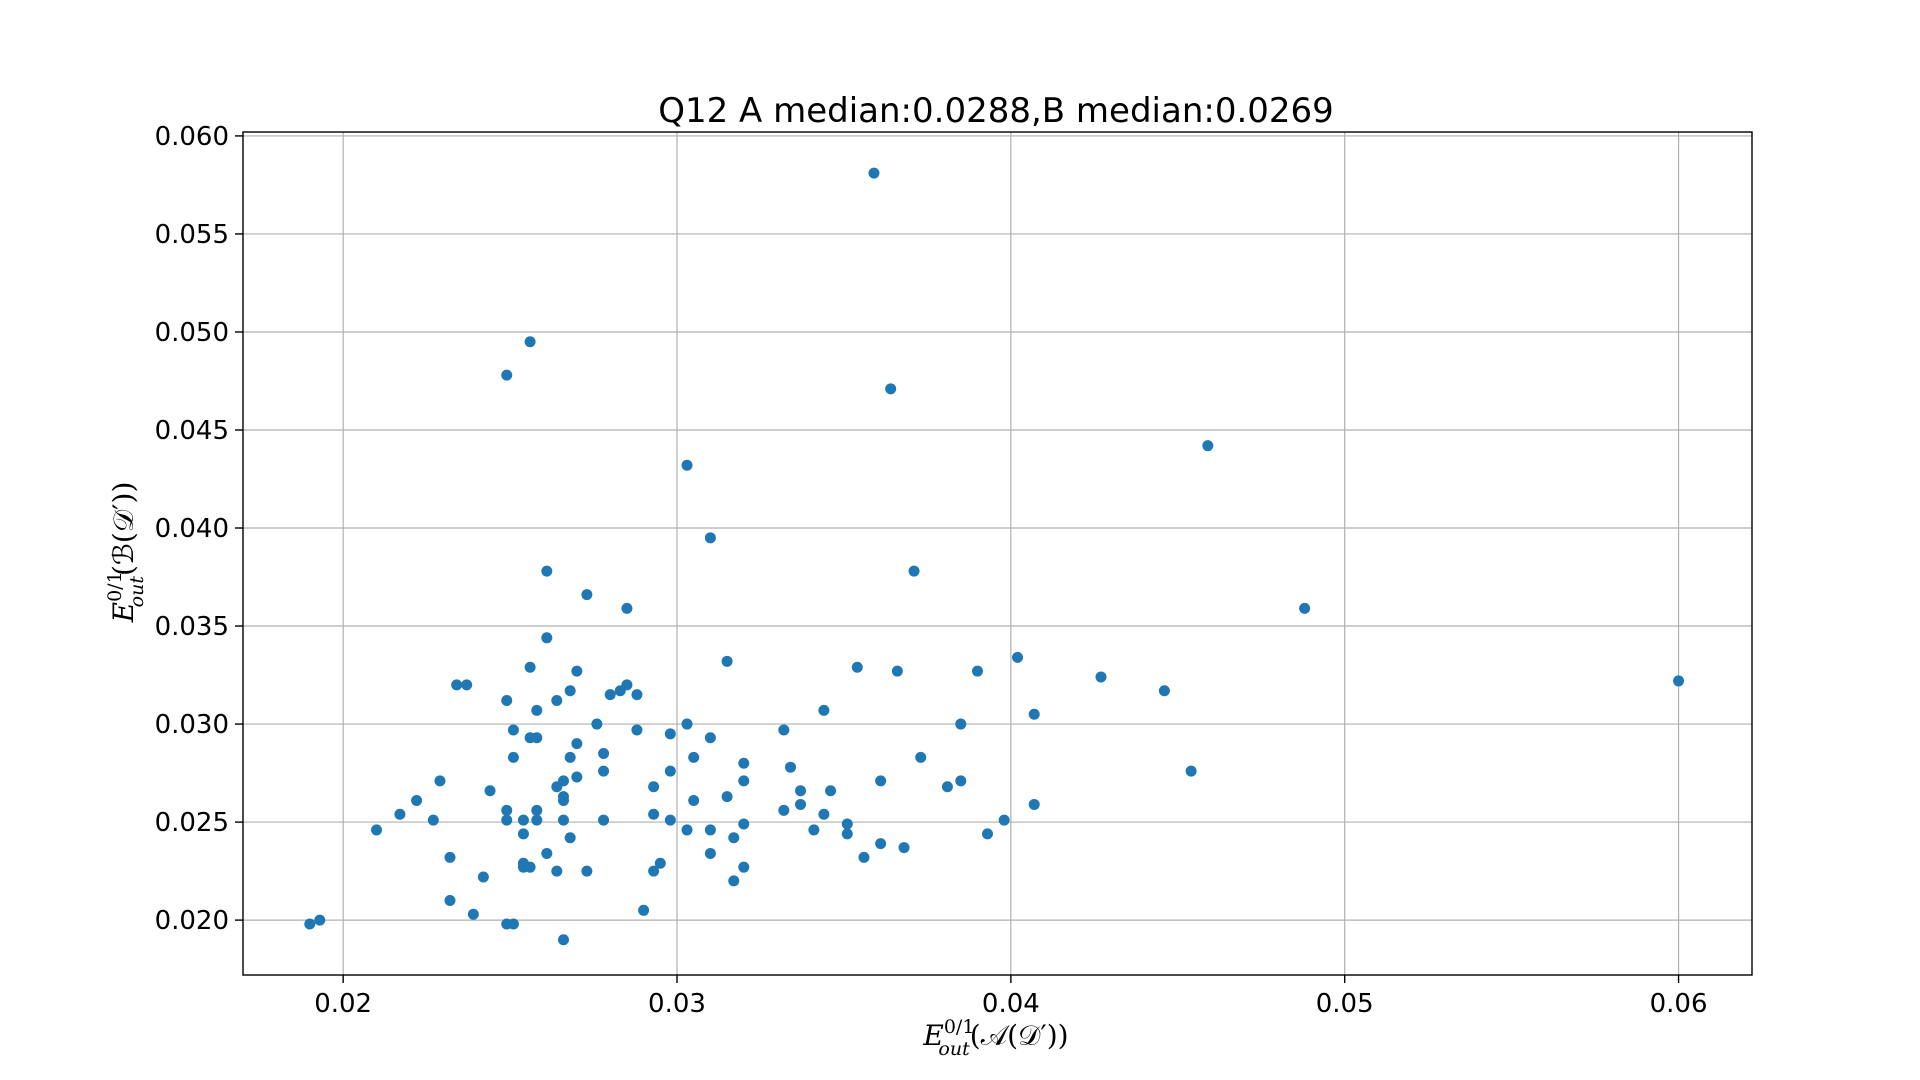  What do you see at coordinates (192, 921) in the screenshot?
I see `y-tick-label: 0.020` at bounding box center [192, 921].